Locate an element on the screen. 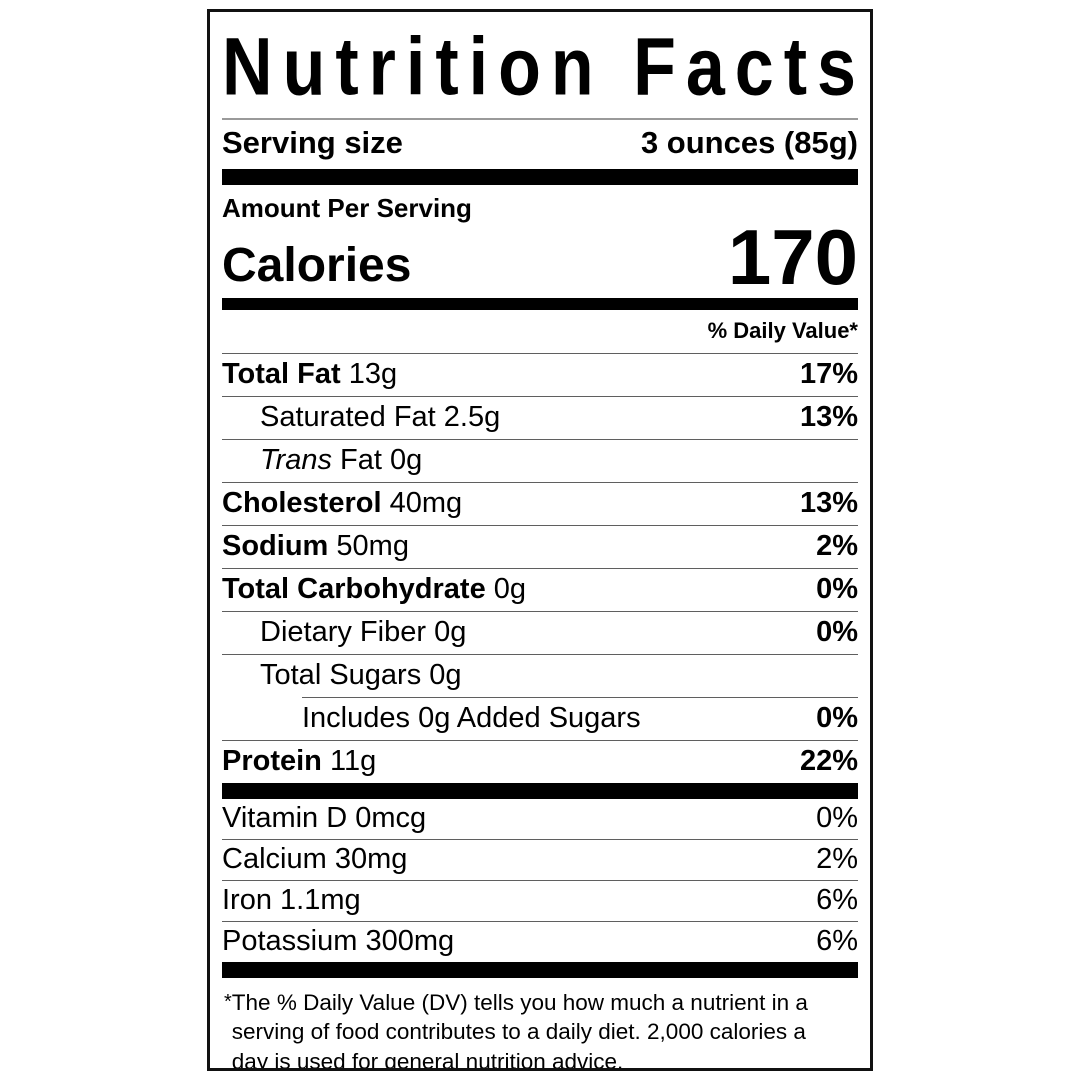 This screenshot has width=1080, height=1080. row-iron: Iron 1.1mg 6% is located at coordinates (540, 901).